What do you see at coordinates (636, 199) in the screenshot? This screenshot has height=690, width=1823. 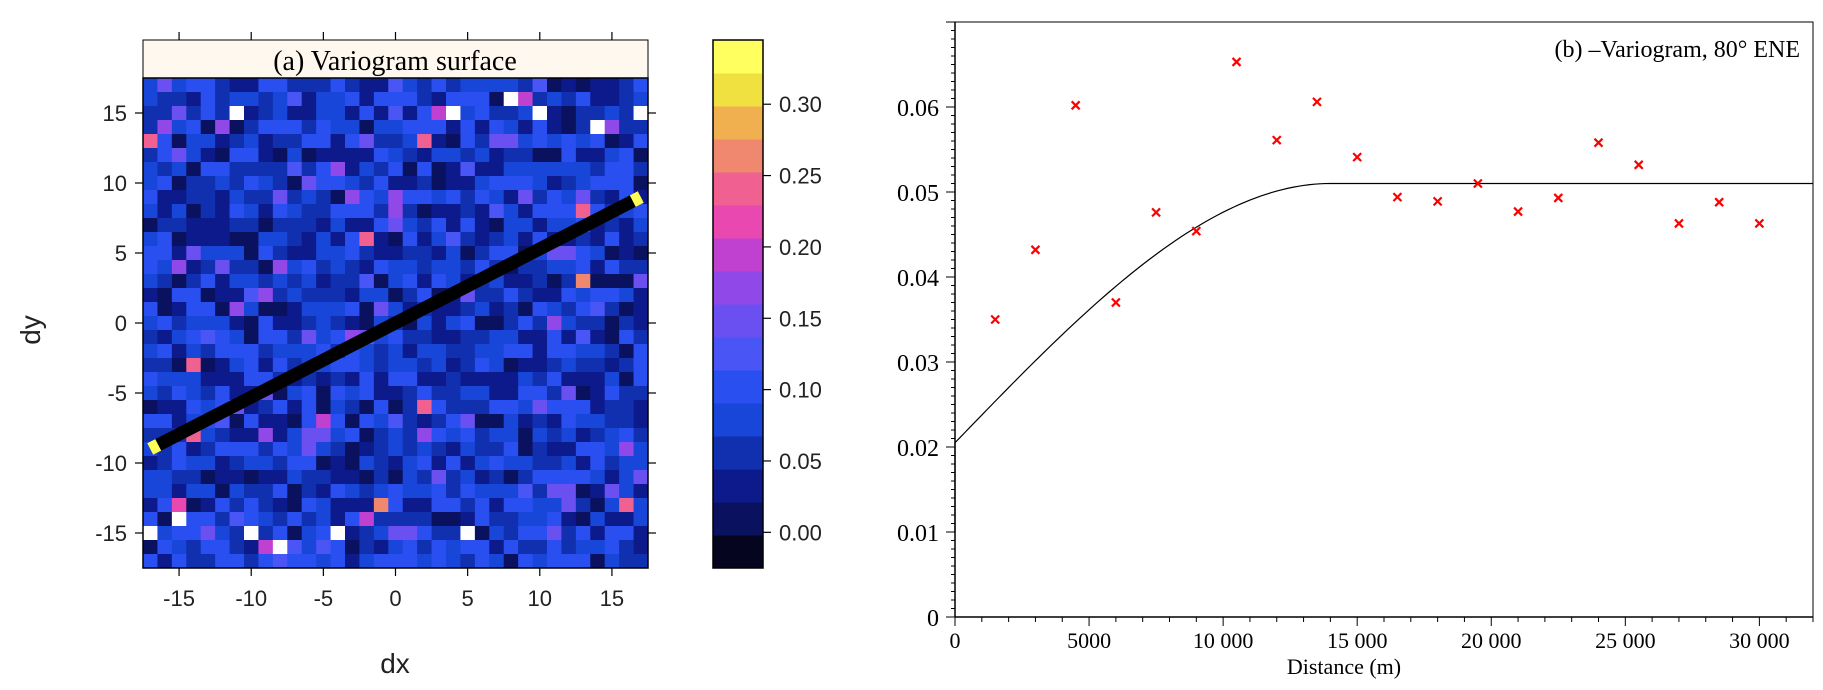 I see `direction-line-end-cap` at bounding box center [636, 199].